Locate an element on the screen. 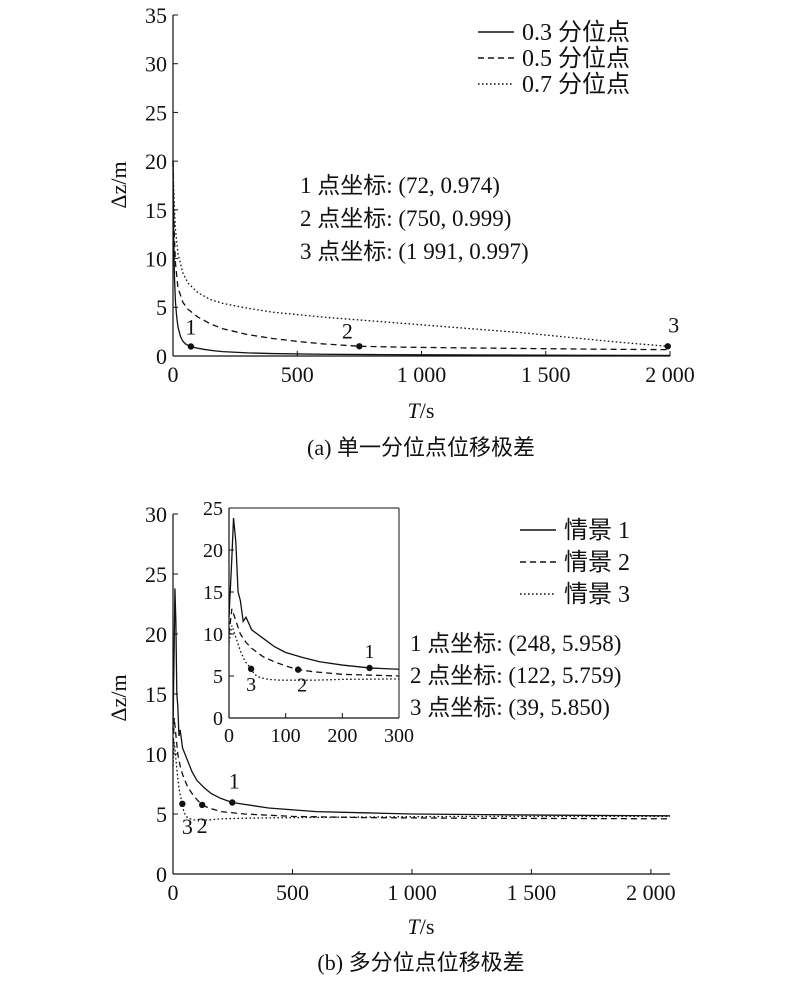 This screenshot has width=800, height=984. legend-label-2: 情景 2 is located at coordinates (597, 562).